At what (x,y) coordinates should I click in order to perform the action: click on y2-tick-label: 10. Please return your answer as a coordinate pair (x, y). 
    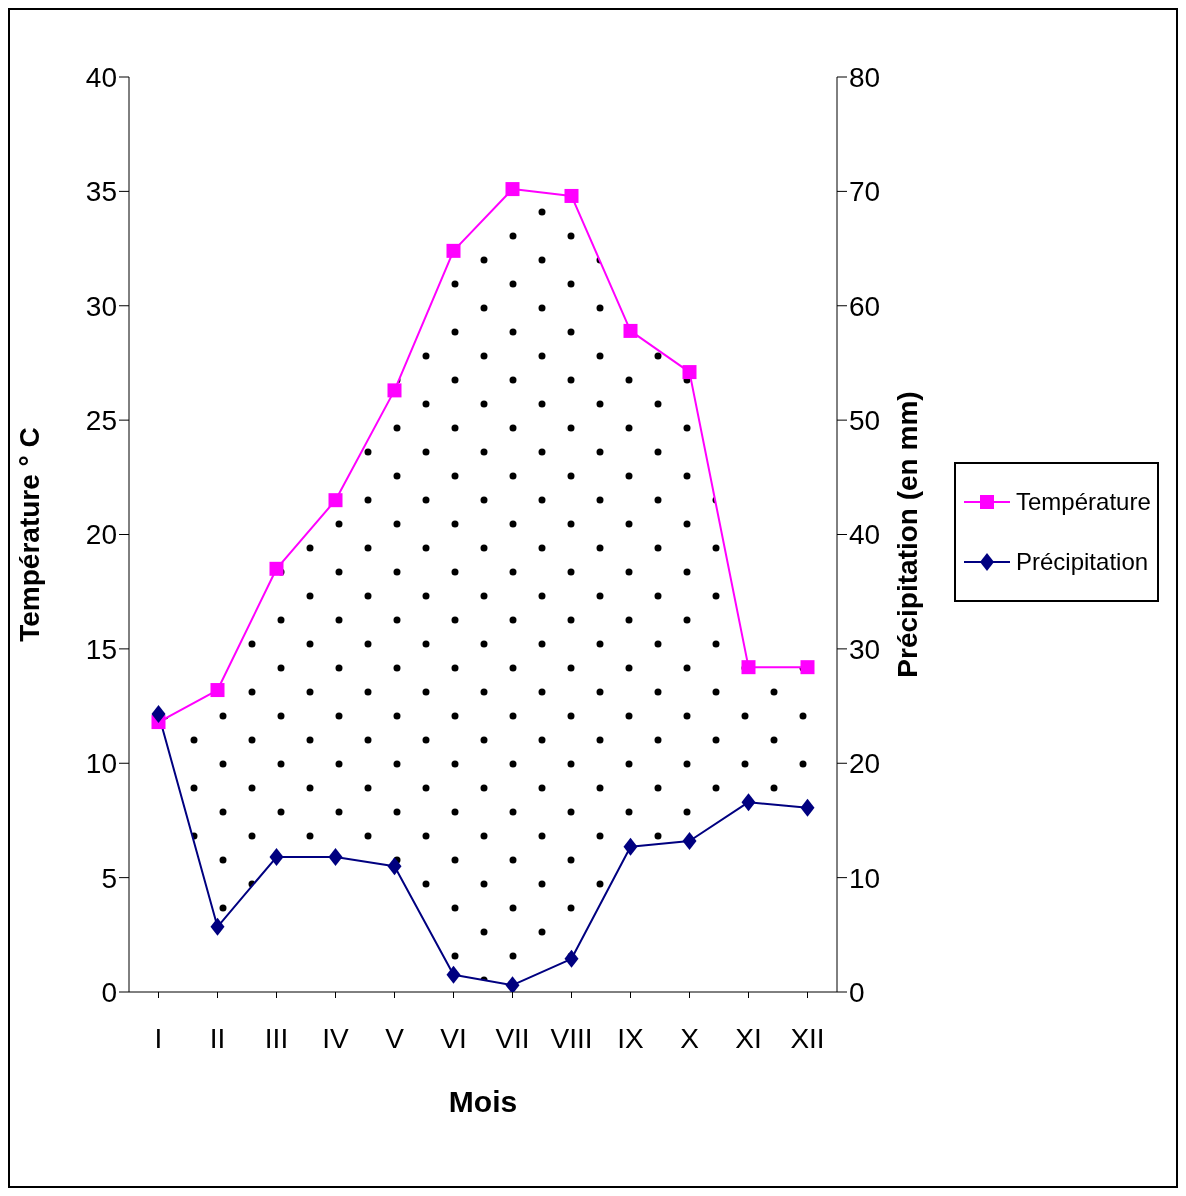
    Looking at the image, I should click on (865, 878).